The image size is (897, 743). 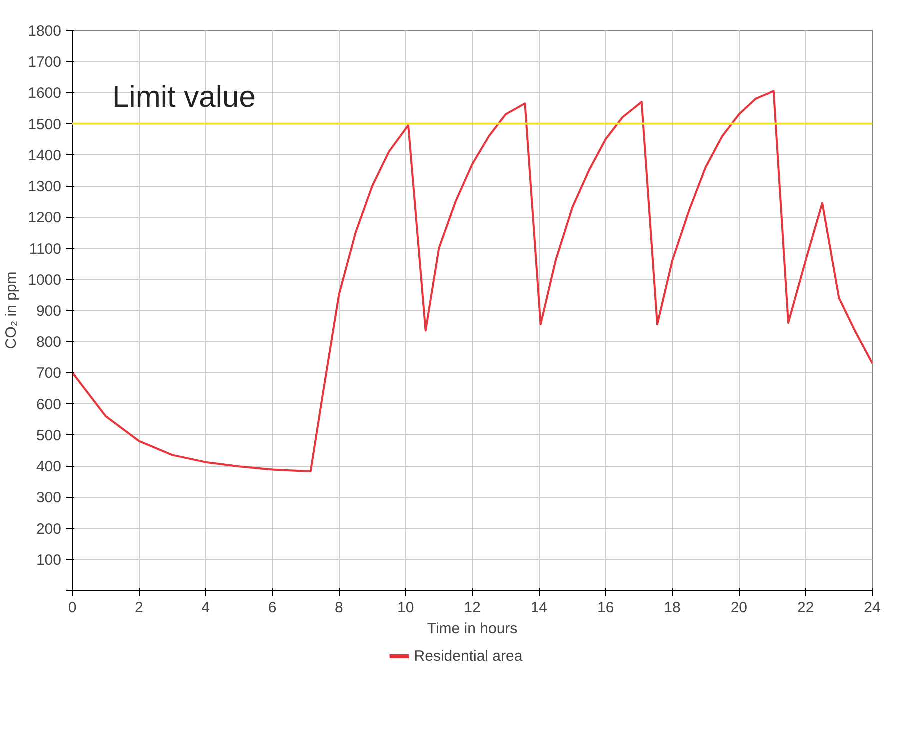 I want to click on y-tick-label: 1500, so click(x=45, y=125).